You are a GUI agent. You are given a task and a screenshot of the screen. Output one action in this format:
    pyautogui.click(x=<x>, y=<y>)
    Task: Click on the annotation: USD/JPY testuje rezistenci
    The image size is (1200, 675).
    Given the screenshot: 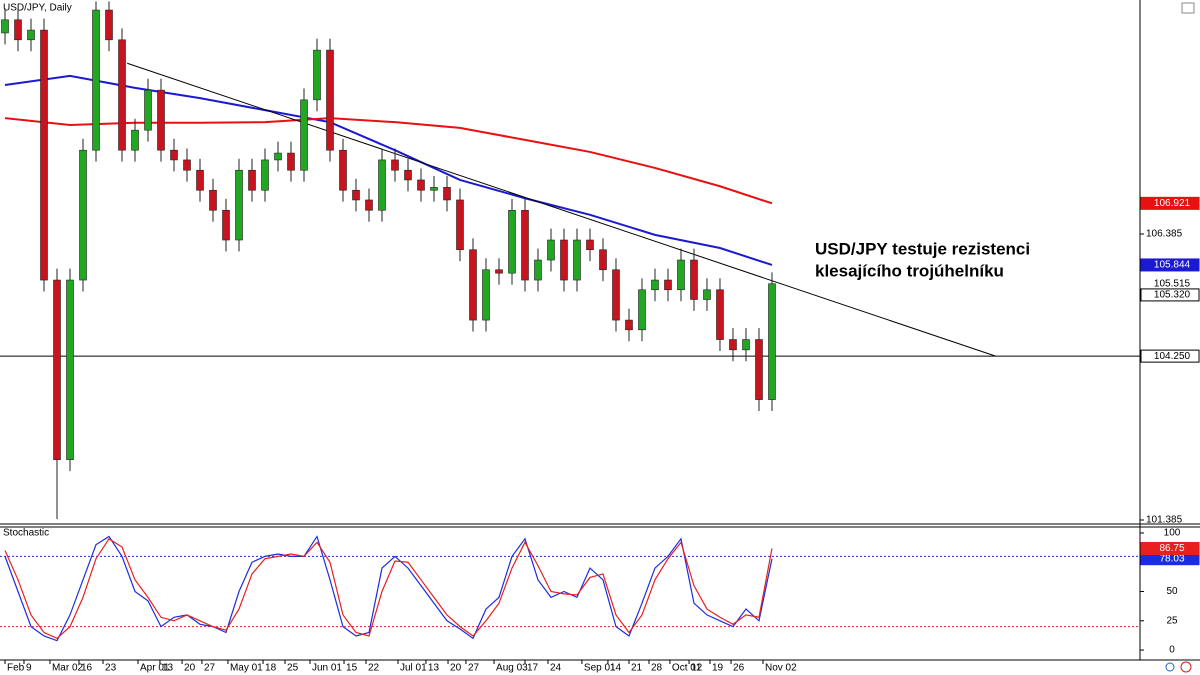 What is the action you would take?
    pyautogui.click(x=922, y=248)
    